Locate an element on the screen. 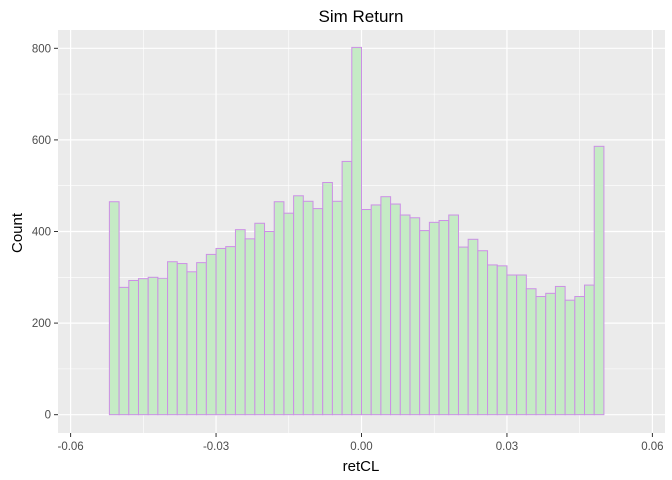 The width and height of the screenshot is (672, 480). x-axis-title: retCL is located at coordinates (361, 466).